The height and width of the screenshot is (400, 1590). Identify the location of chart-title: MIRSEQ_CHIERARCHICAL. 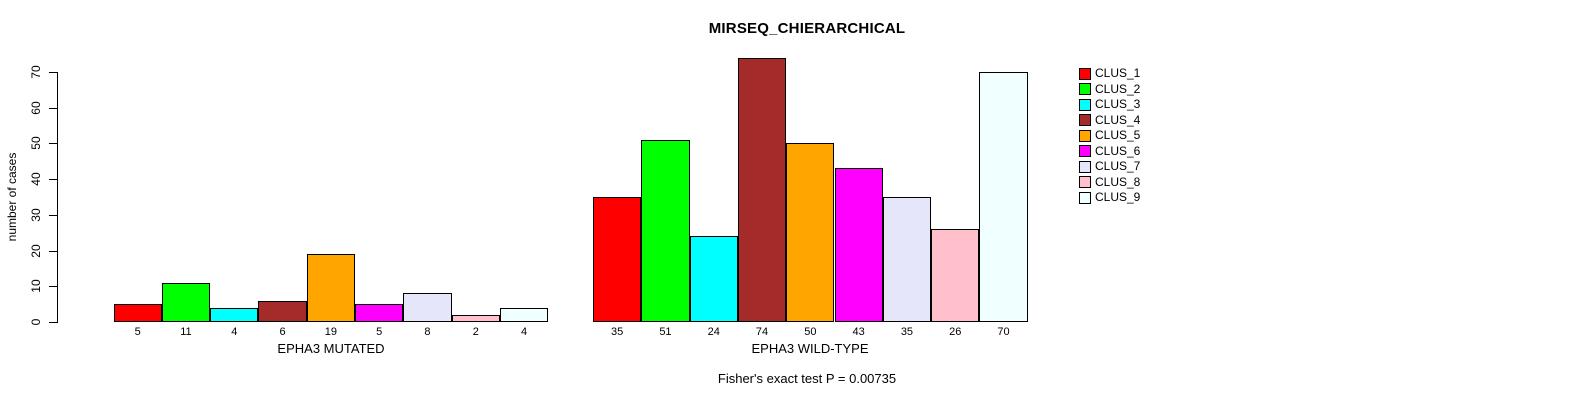
(807, 28).